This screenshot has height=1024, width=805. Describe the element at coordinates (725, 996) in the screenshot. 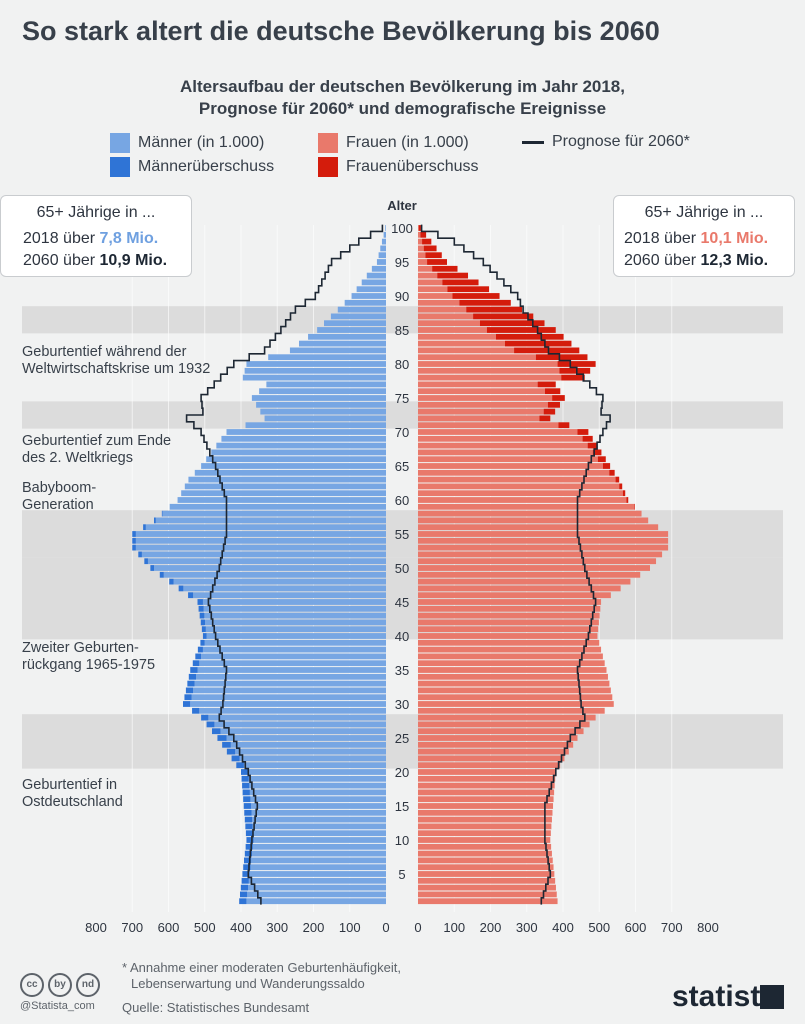

I see `statista-logo-text: statista` at that location.